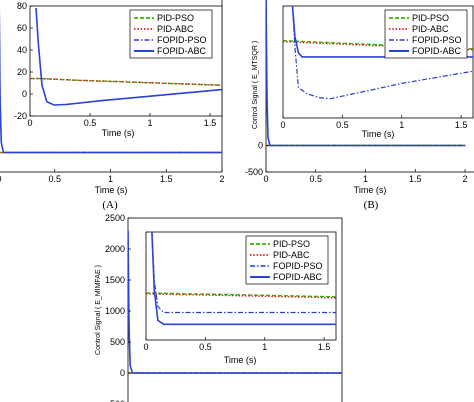 The image size is (474, 402). Describe the element at coordinates (254, 172) in the screenshot. I see `panel-b-ytick-label: -500` at that location.